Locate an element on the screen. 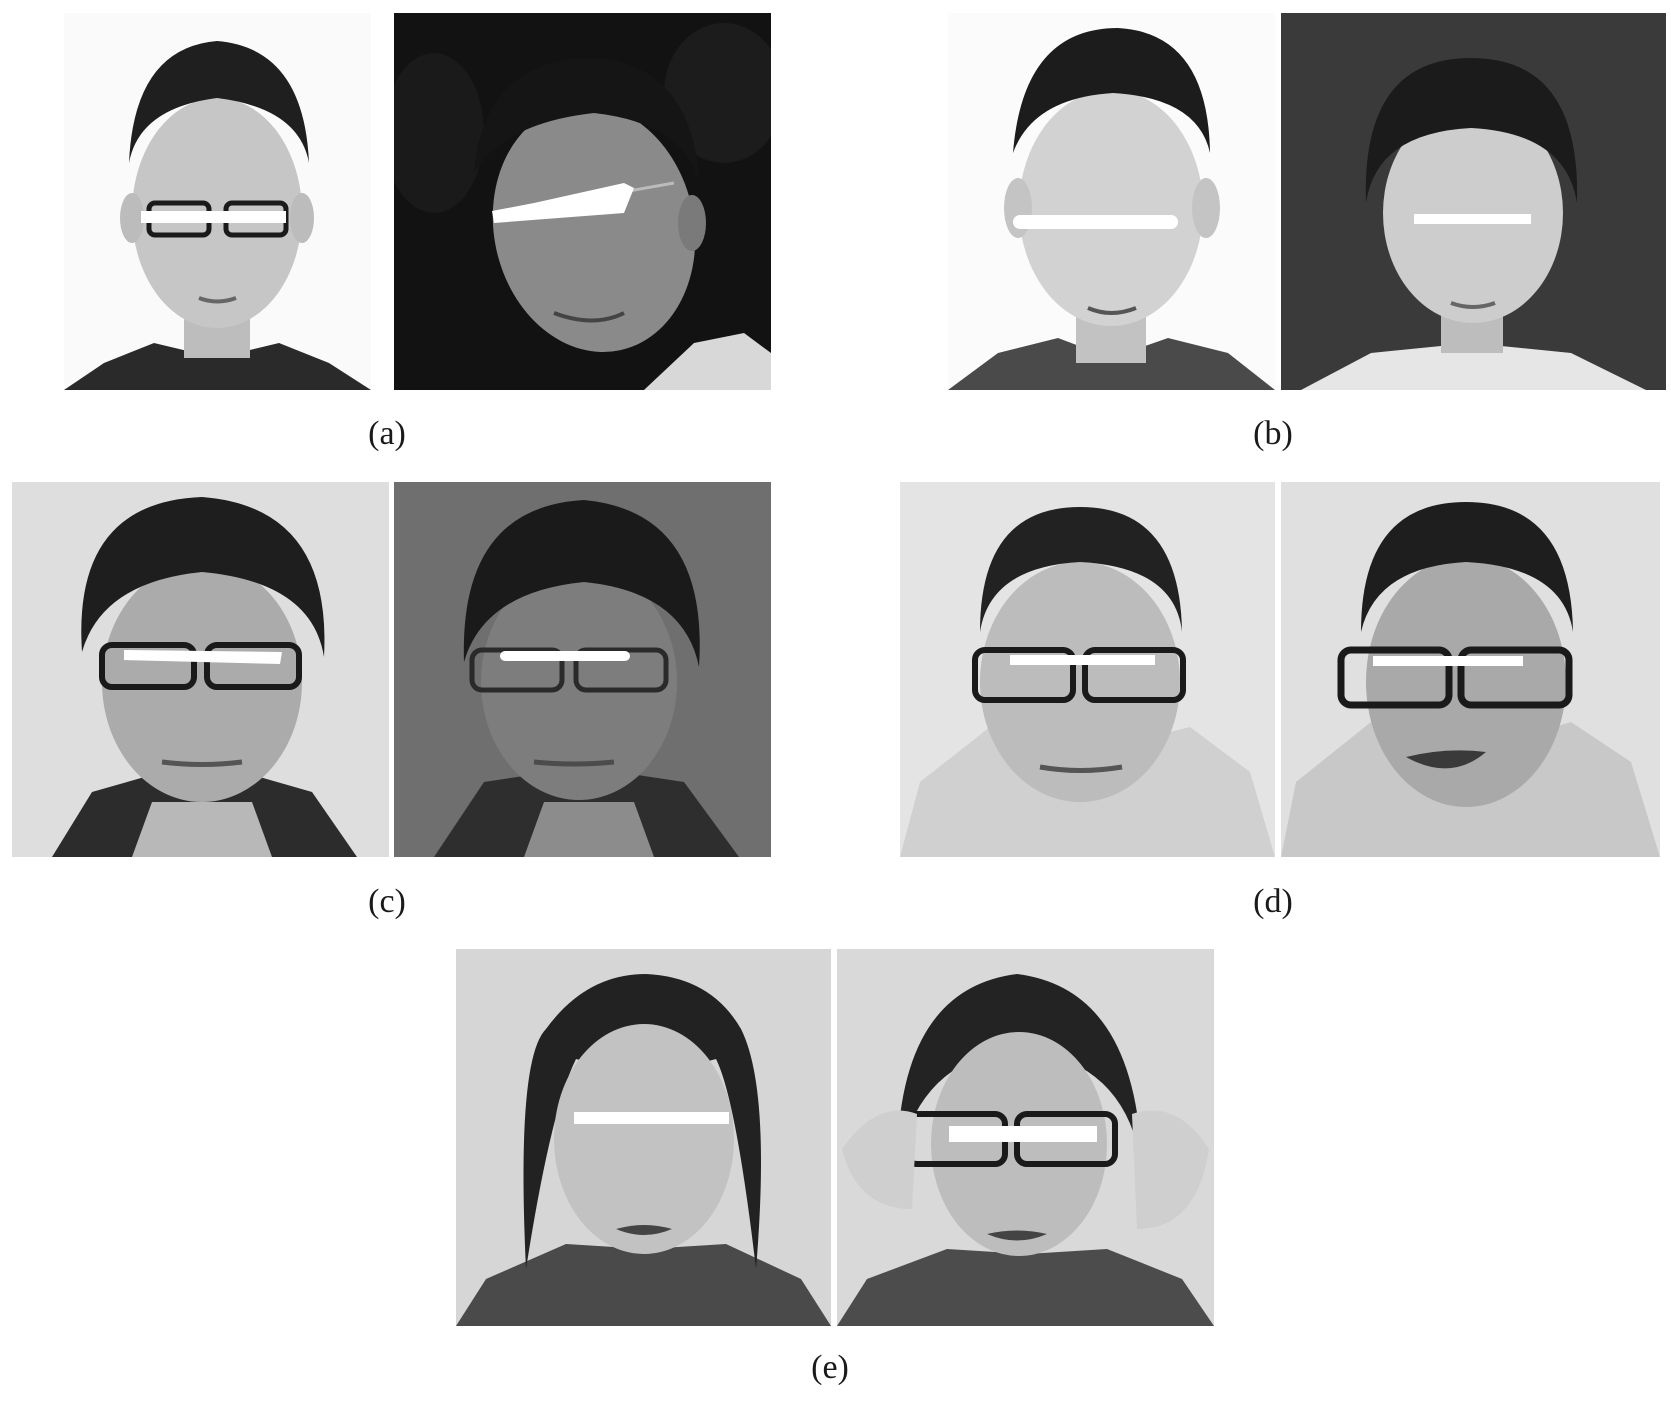  photo-b-right is located at coordinates (1473, 201).